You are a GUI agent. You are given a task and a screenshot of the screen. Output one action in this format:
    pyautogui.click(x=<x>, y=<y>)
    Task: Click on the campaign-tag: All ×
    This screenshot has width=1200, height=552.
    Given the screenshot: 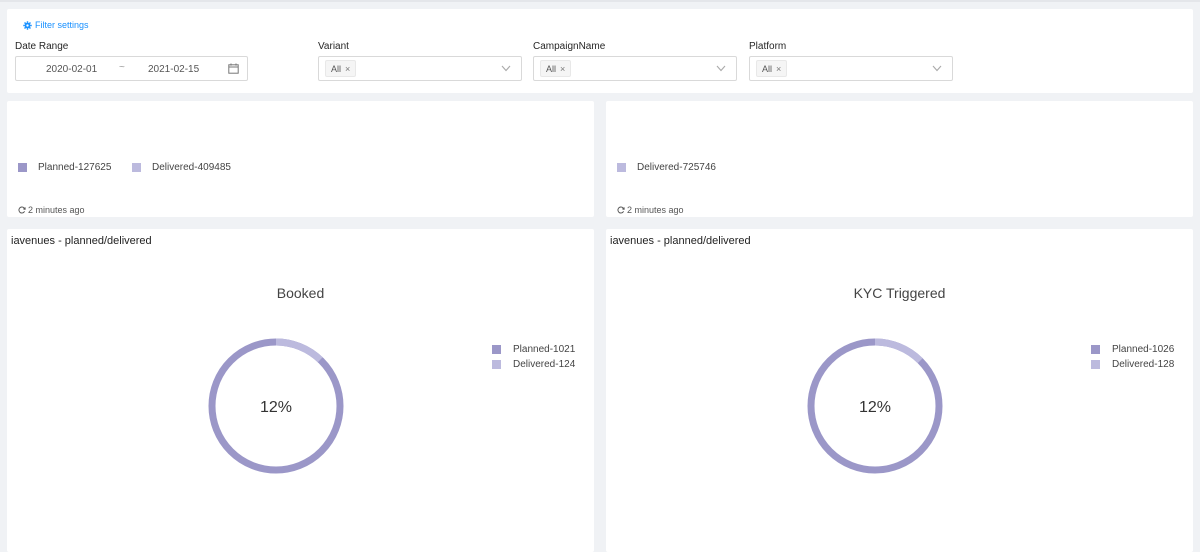 What is the action you would take?
    pyautogui.click(x=556, y=68)
    